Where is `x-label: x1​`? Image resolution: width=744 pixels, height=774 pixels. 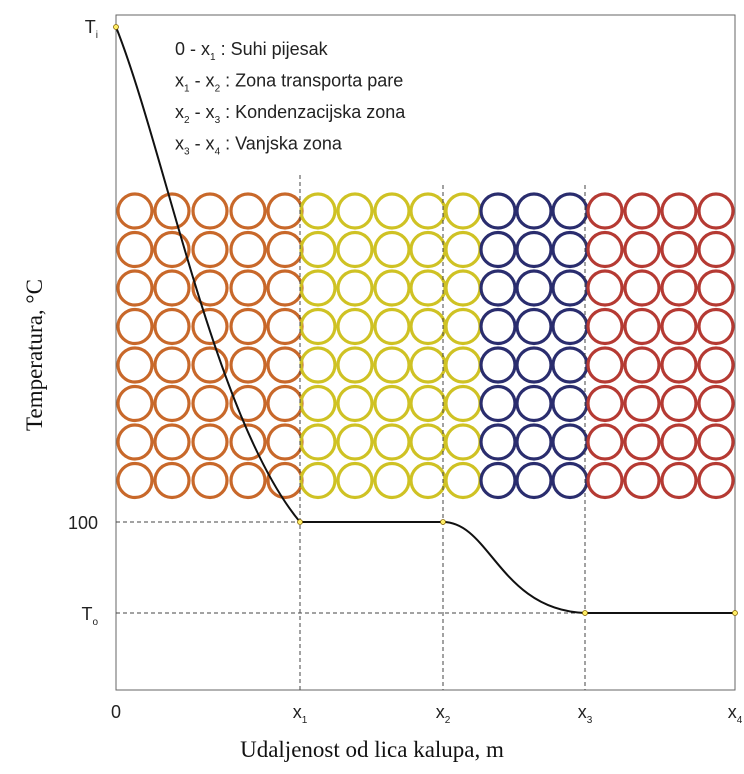 x-label: x1​ is located at coordinates (300, 714).